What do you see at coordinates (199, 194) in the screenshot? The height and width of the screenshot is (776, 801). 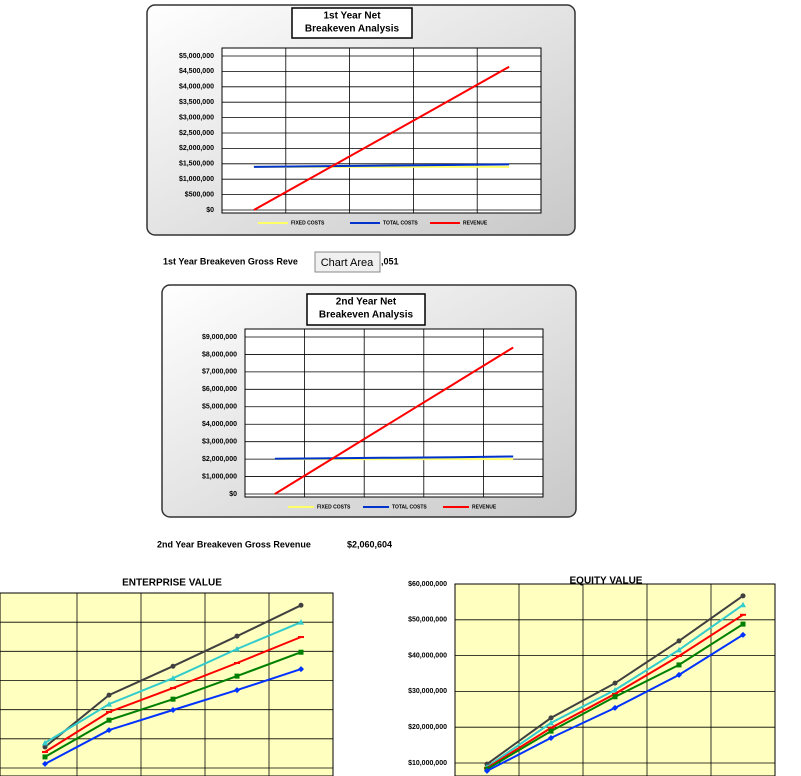 I see `y-tick-label: $500,000` at bounding box center [199, 194].